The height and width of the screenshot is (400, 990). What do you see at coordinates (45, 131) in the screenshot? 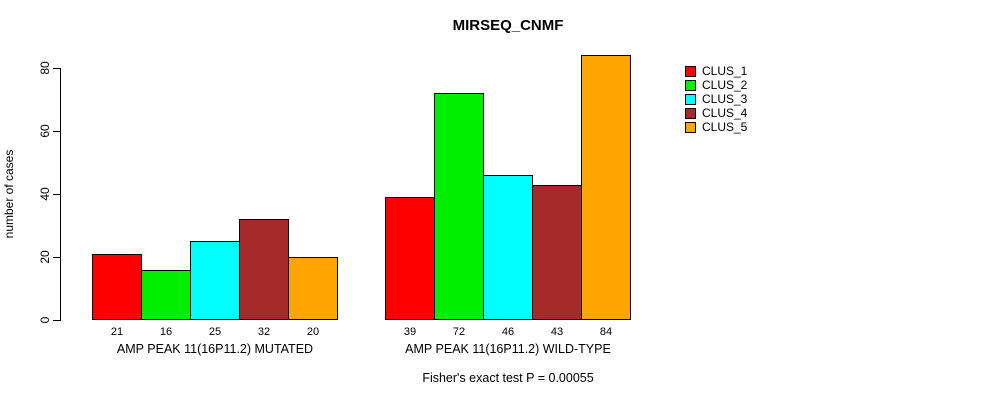
I see `y-tick-label: 60` at bounding box center [45, 131].